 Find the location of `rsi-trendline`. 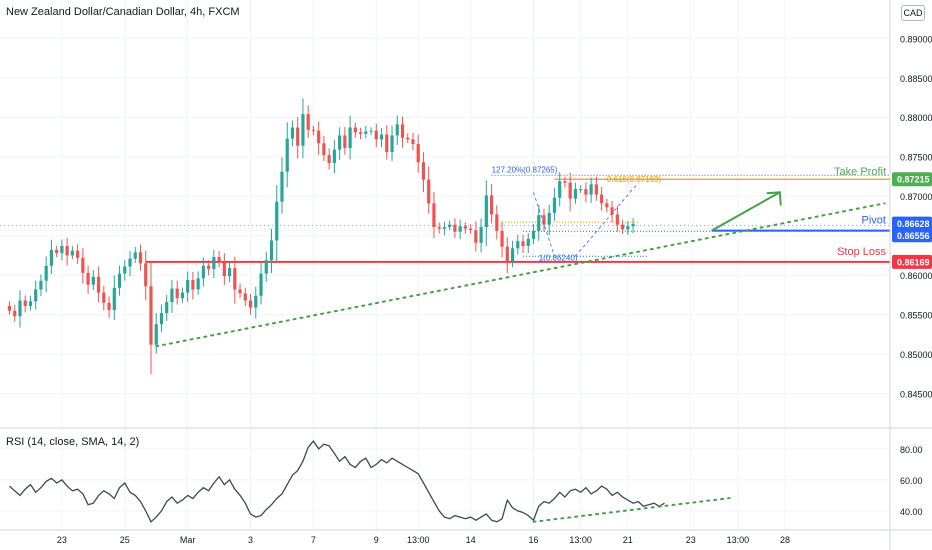

rsi-trendline is located at coordinates (631, 510).